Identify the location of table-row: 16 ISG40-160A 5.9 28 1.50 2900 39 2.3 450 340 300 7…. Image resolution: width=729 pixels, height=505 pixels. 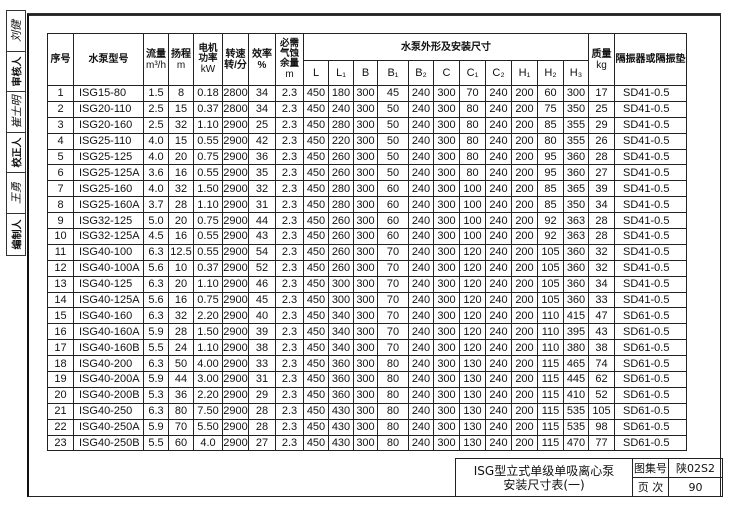
(367, 332).